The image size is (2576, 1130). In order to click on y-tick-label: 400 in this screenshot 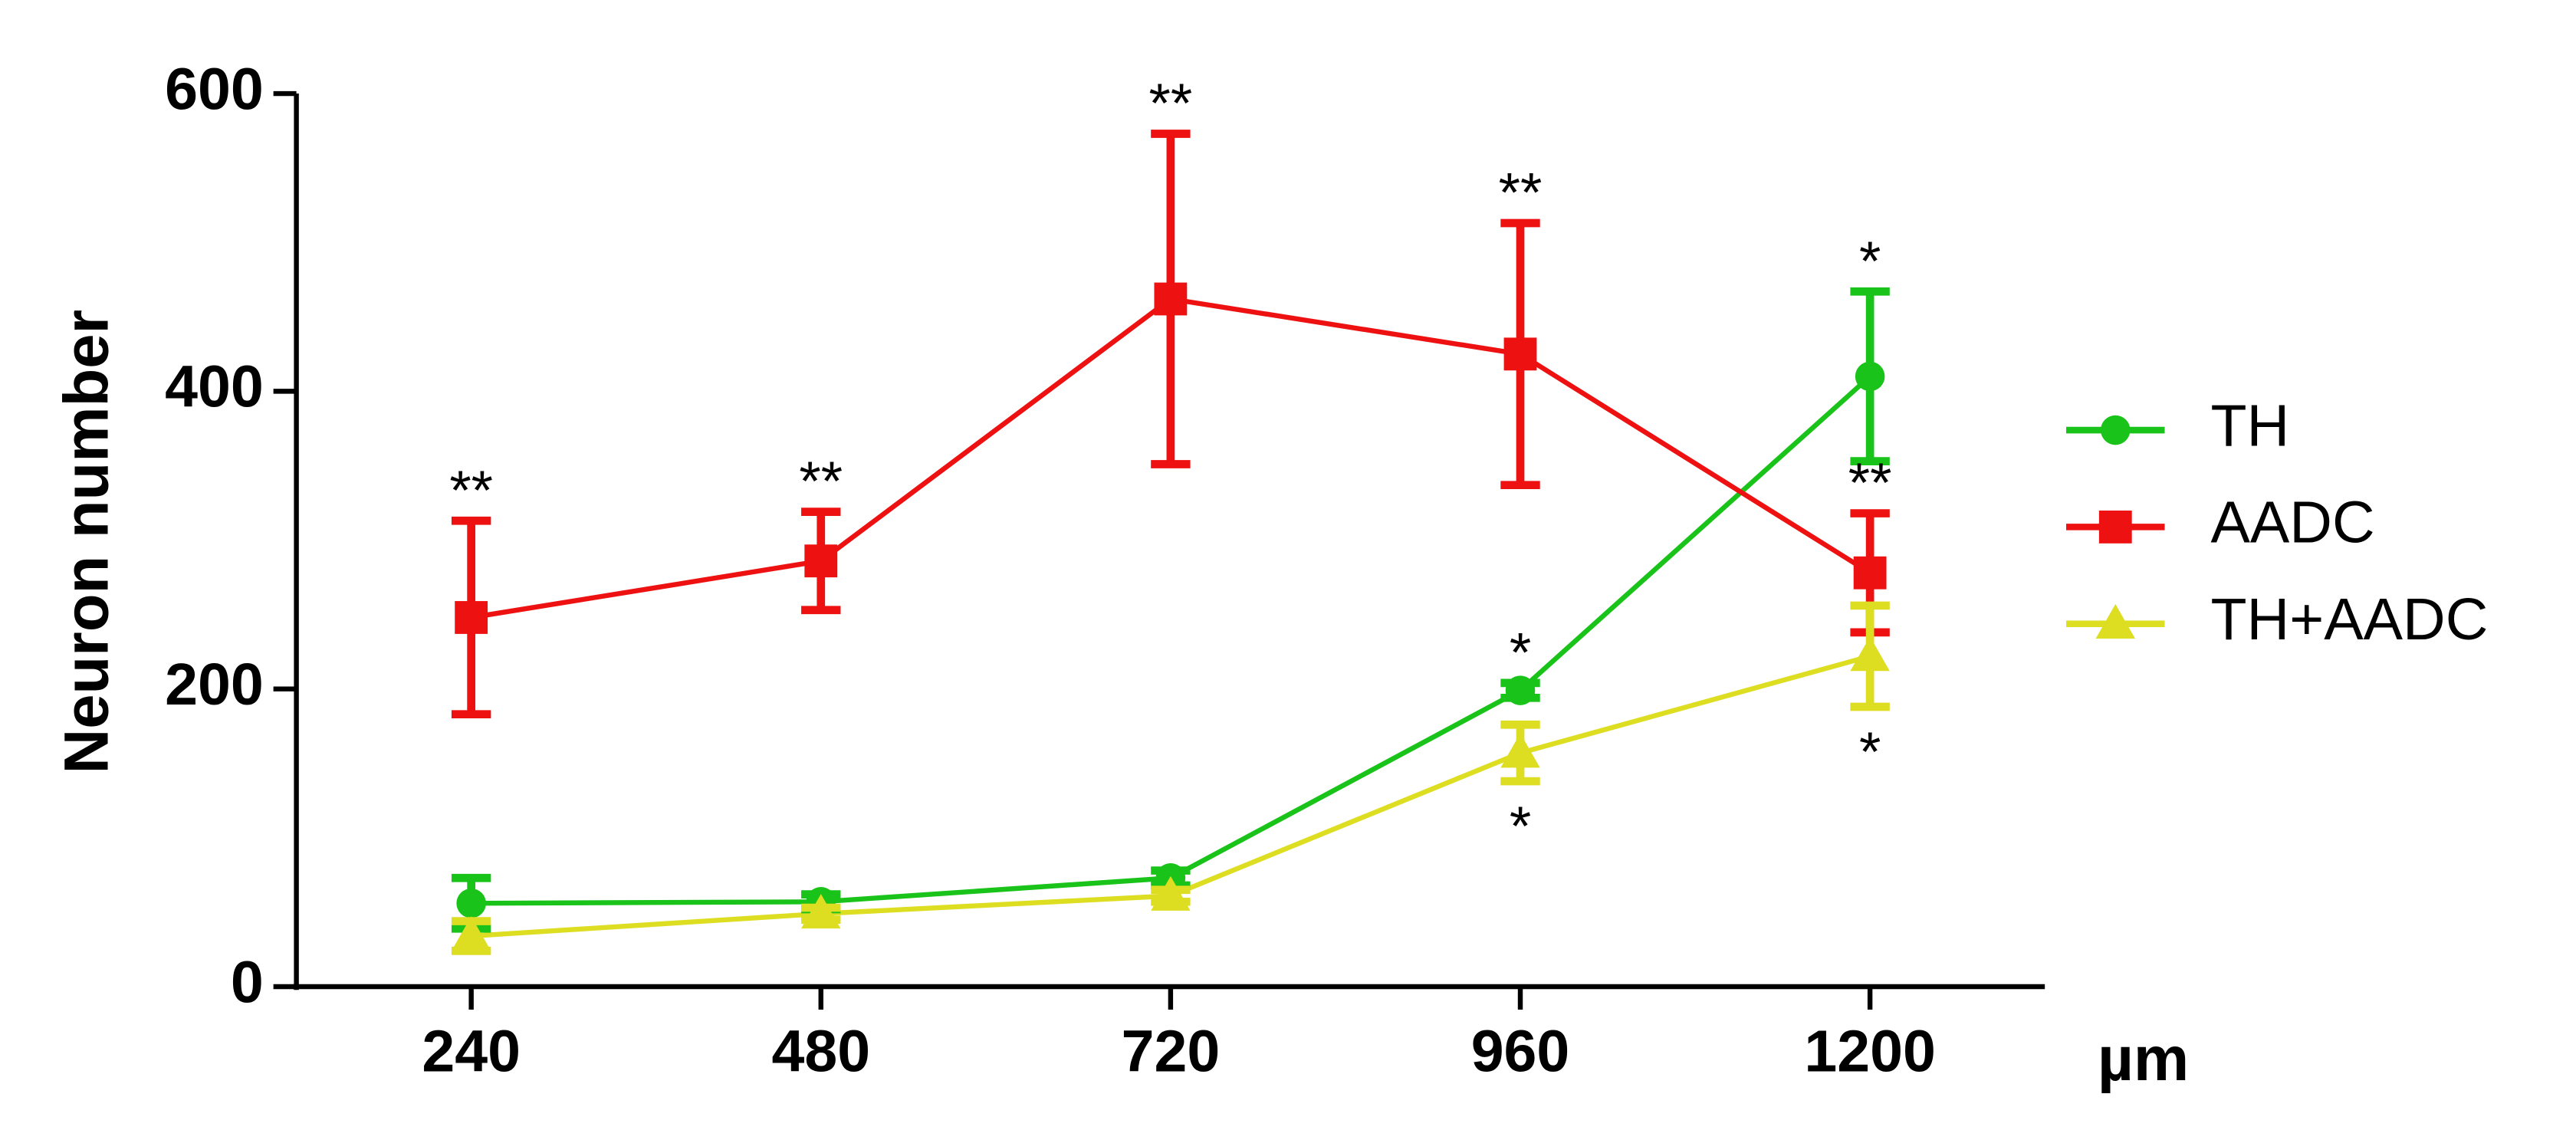, I will do `click(215, 387)`.